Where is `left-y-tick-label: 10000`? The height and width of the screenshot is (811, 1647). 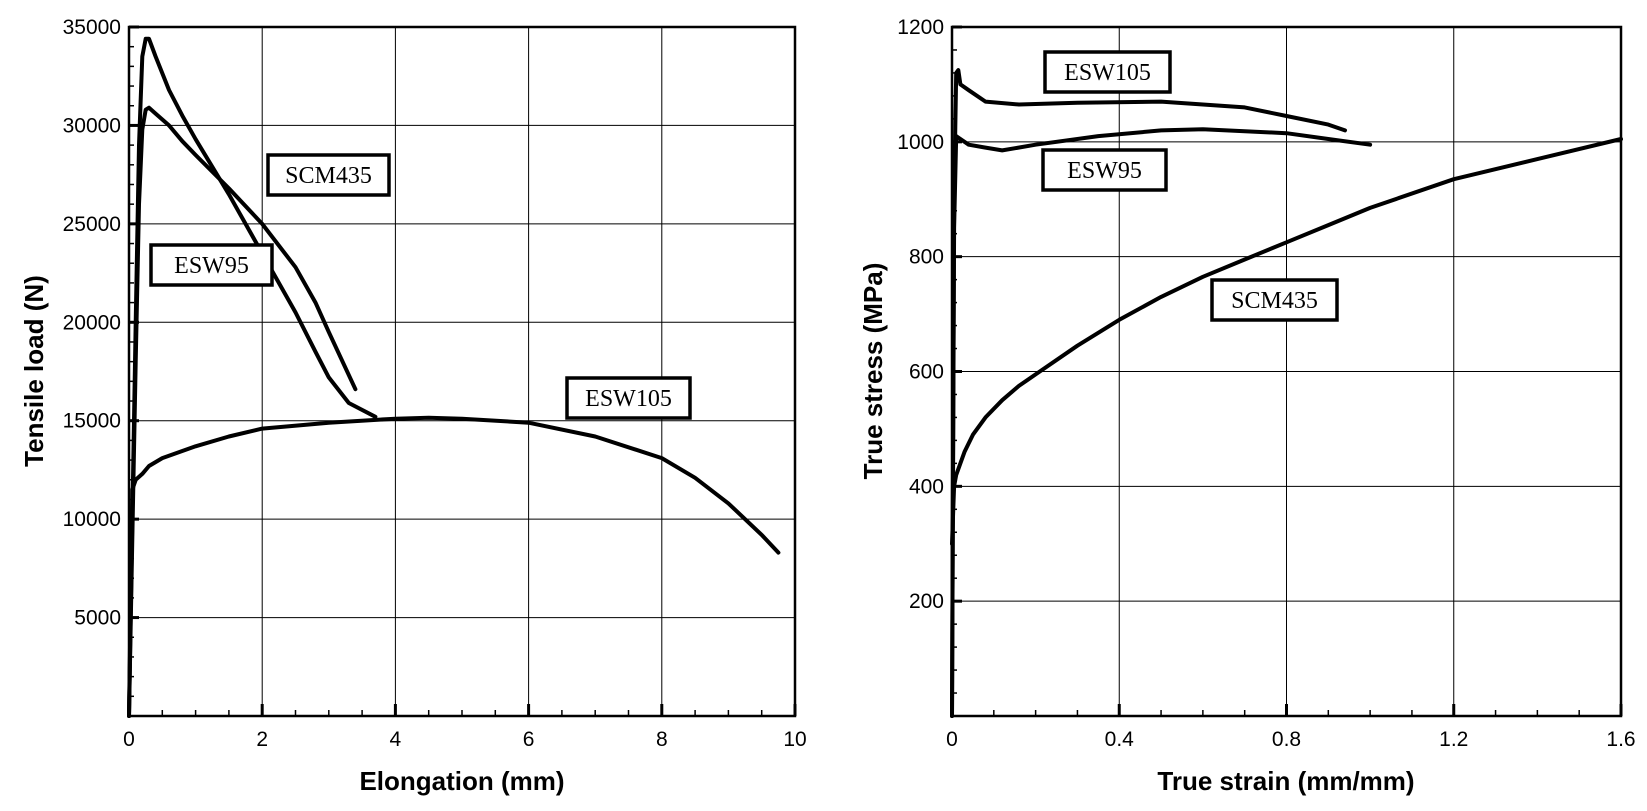
left-y-tick-label: 10000 is located at coordinates (92, 519).